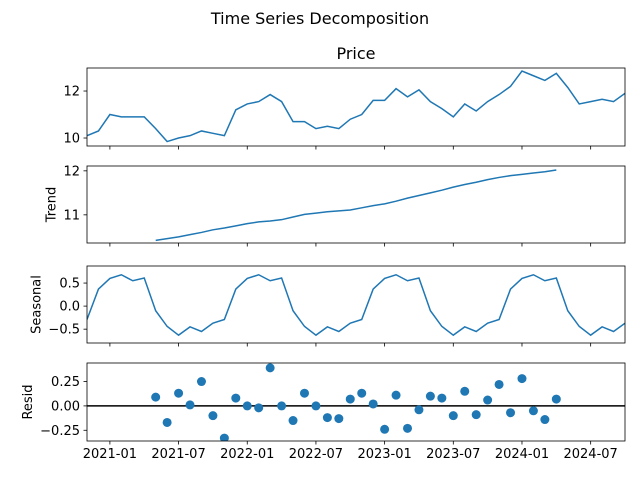  What do you see at coordinates (178, 454) in the screenshot?
I see `x-tick-label: 2021-07` at bounding box center [178, 454].